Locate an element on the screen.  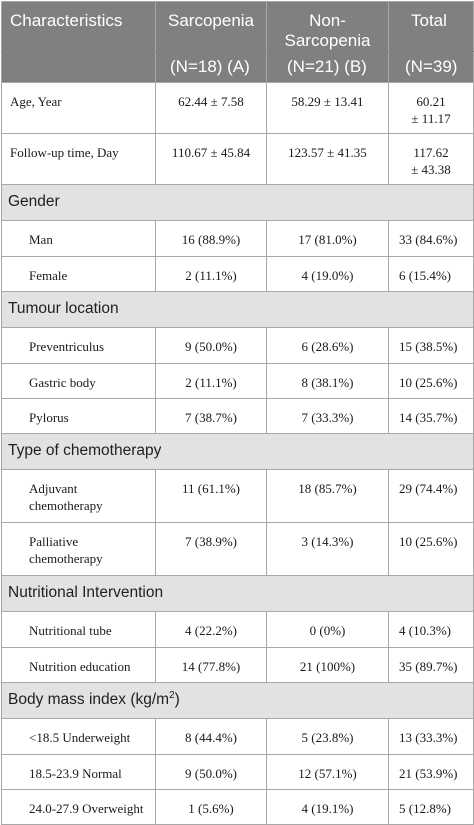
cell-total-line2: ± 11.17 is located at coordinates (431, 118).